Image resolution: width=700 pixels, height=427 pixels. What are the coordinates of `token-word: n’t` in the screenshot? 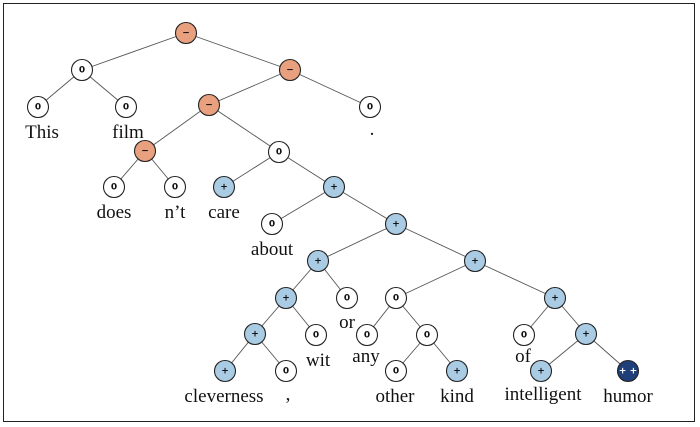 It's located at (175, 212).